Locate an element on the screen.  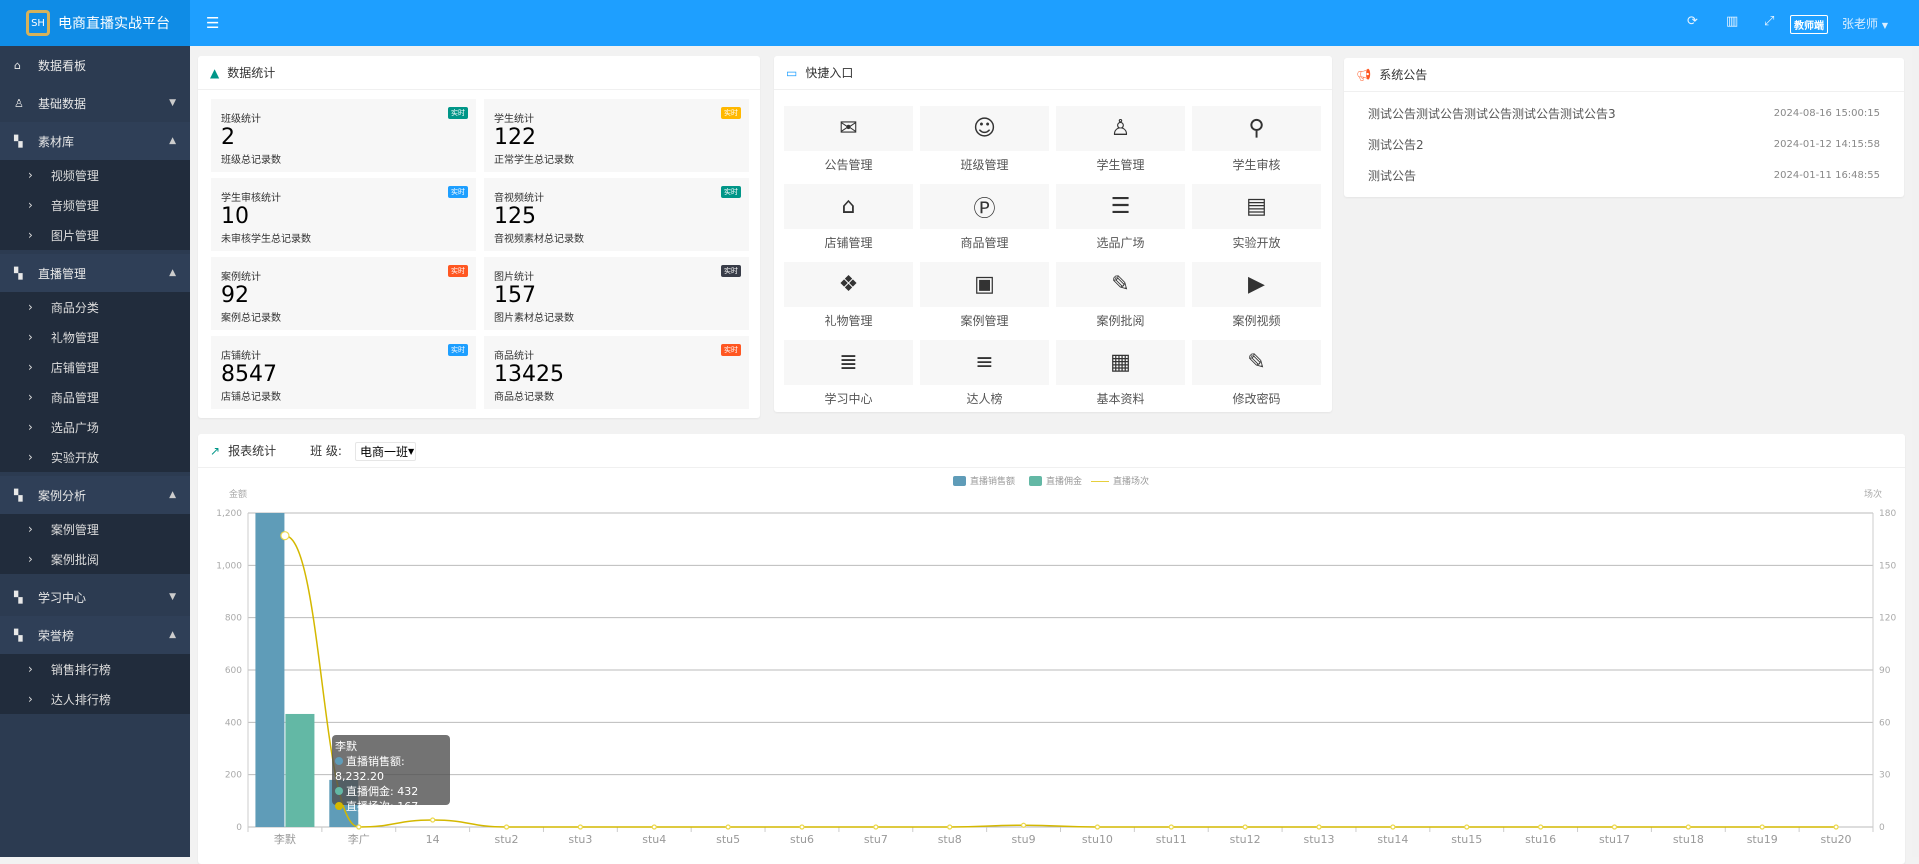
sidebar-item: ♙ 基础数据 ▼ is located at coordinates (95, 103).